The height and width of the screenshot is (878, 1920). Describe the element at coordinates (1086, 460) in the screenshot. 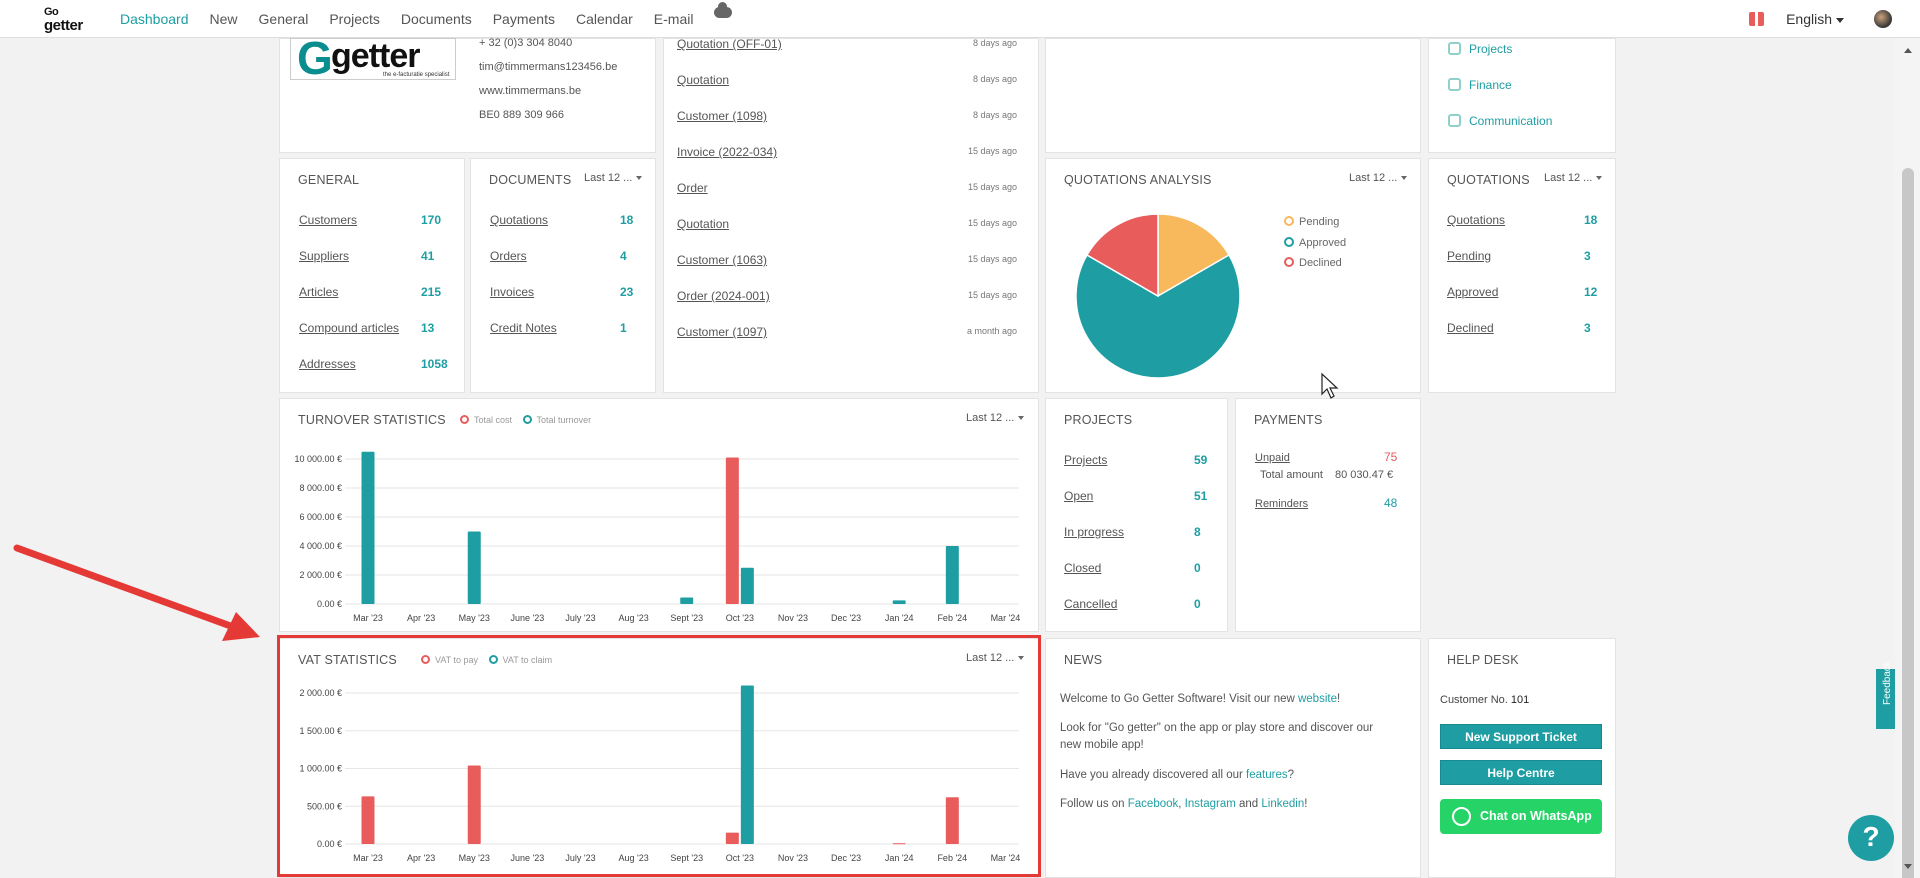

I see `projects-projects-link: Projects` at that location.